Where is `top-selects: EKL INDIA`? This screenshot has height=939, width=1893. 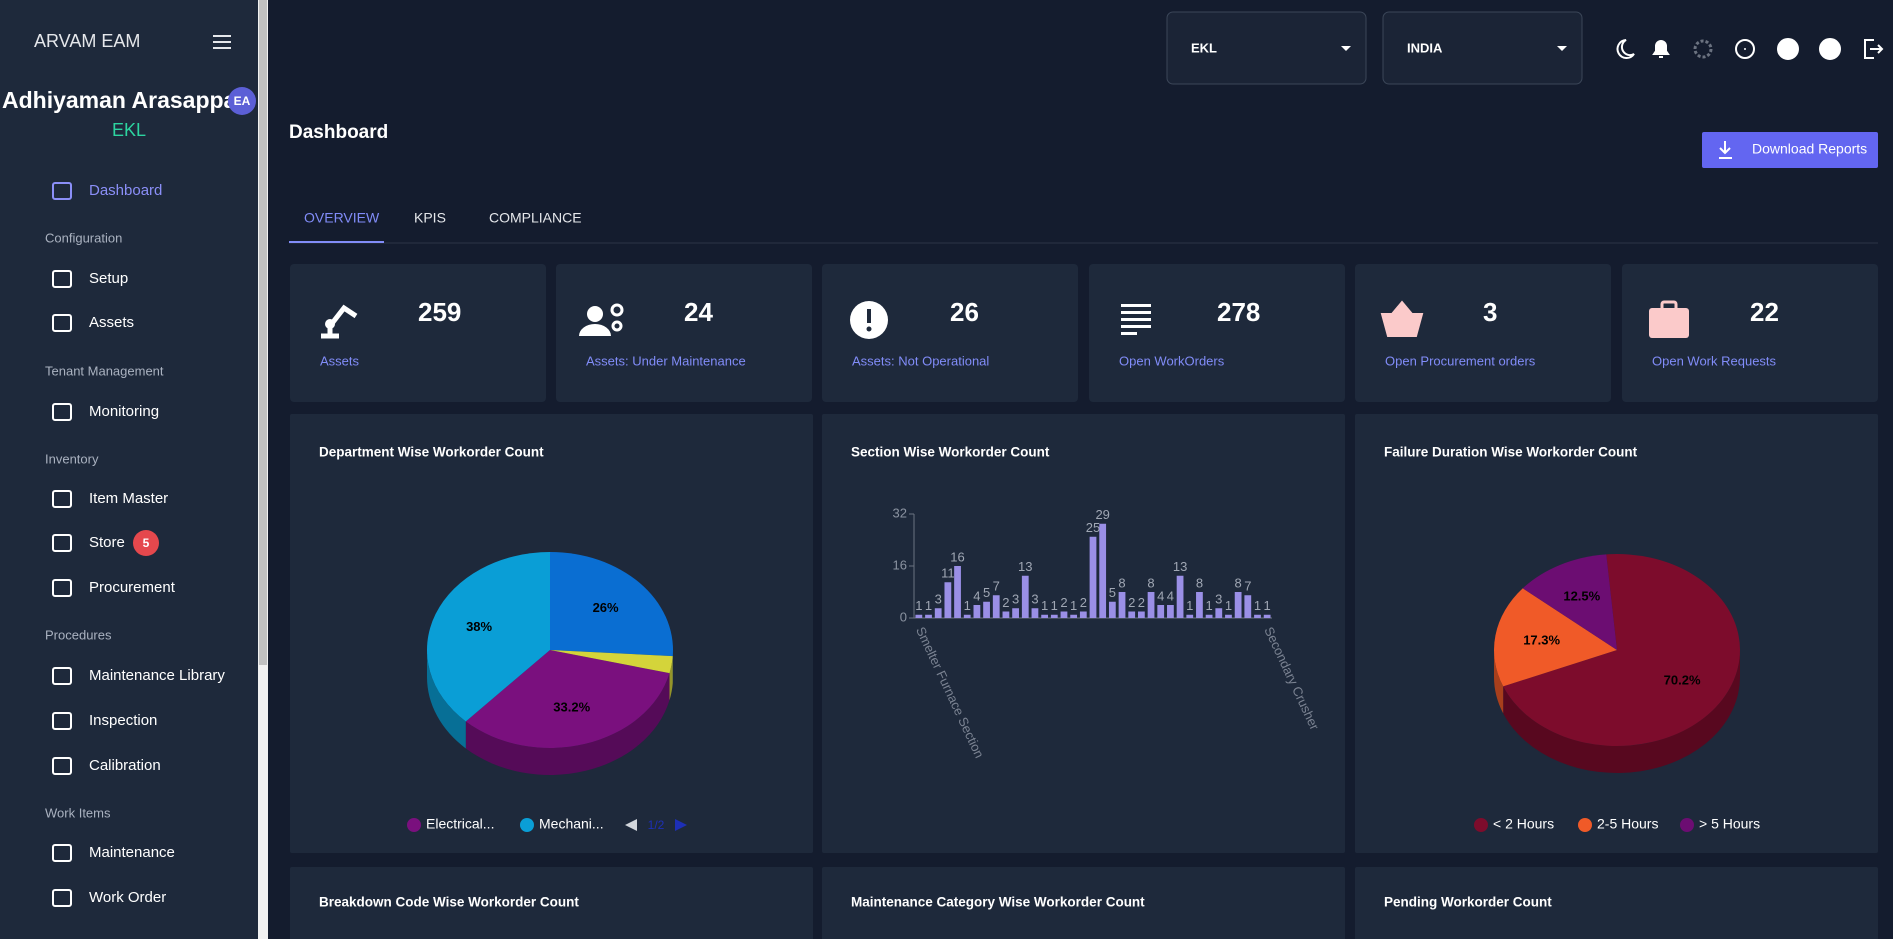
top-selects: EKL INDIA is located at coordinates (1374, 48).